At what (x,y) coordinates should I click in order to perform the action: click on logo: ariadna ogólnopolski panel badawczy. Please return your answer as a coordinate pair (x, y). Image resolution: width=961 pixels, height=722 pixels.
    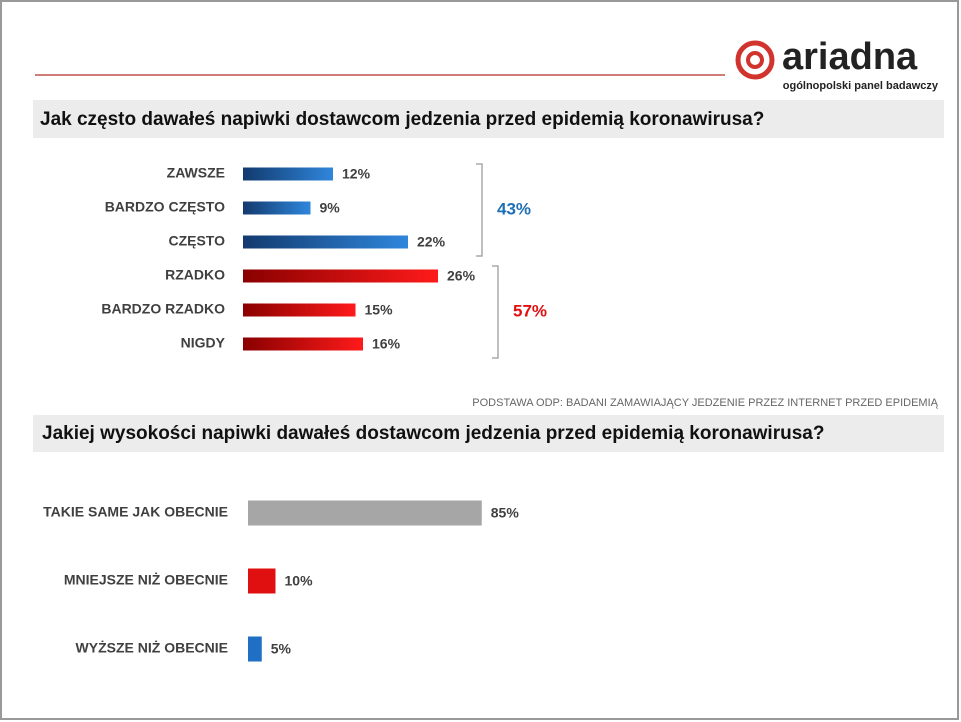
    Looking at the image, I should click on (837, 64).